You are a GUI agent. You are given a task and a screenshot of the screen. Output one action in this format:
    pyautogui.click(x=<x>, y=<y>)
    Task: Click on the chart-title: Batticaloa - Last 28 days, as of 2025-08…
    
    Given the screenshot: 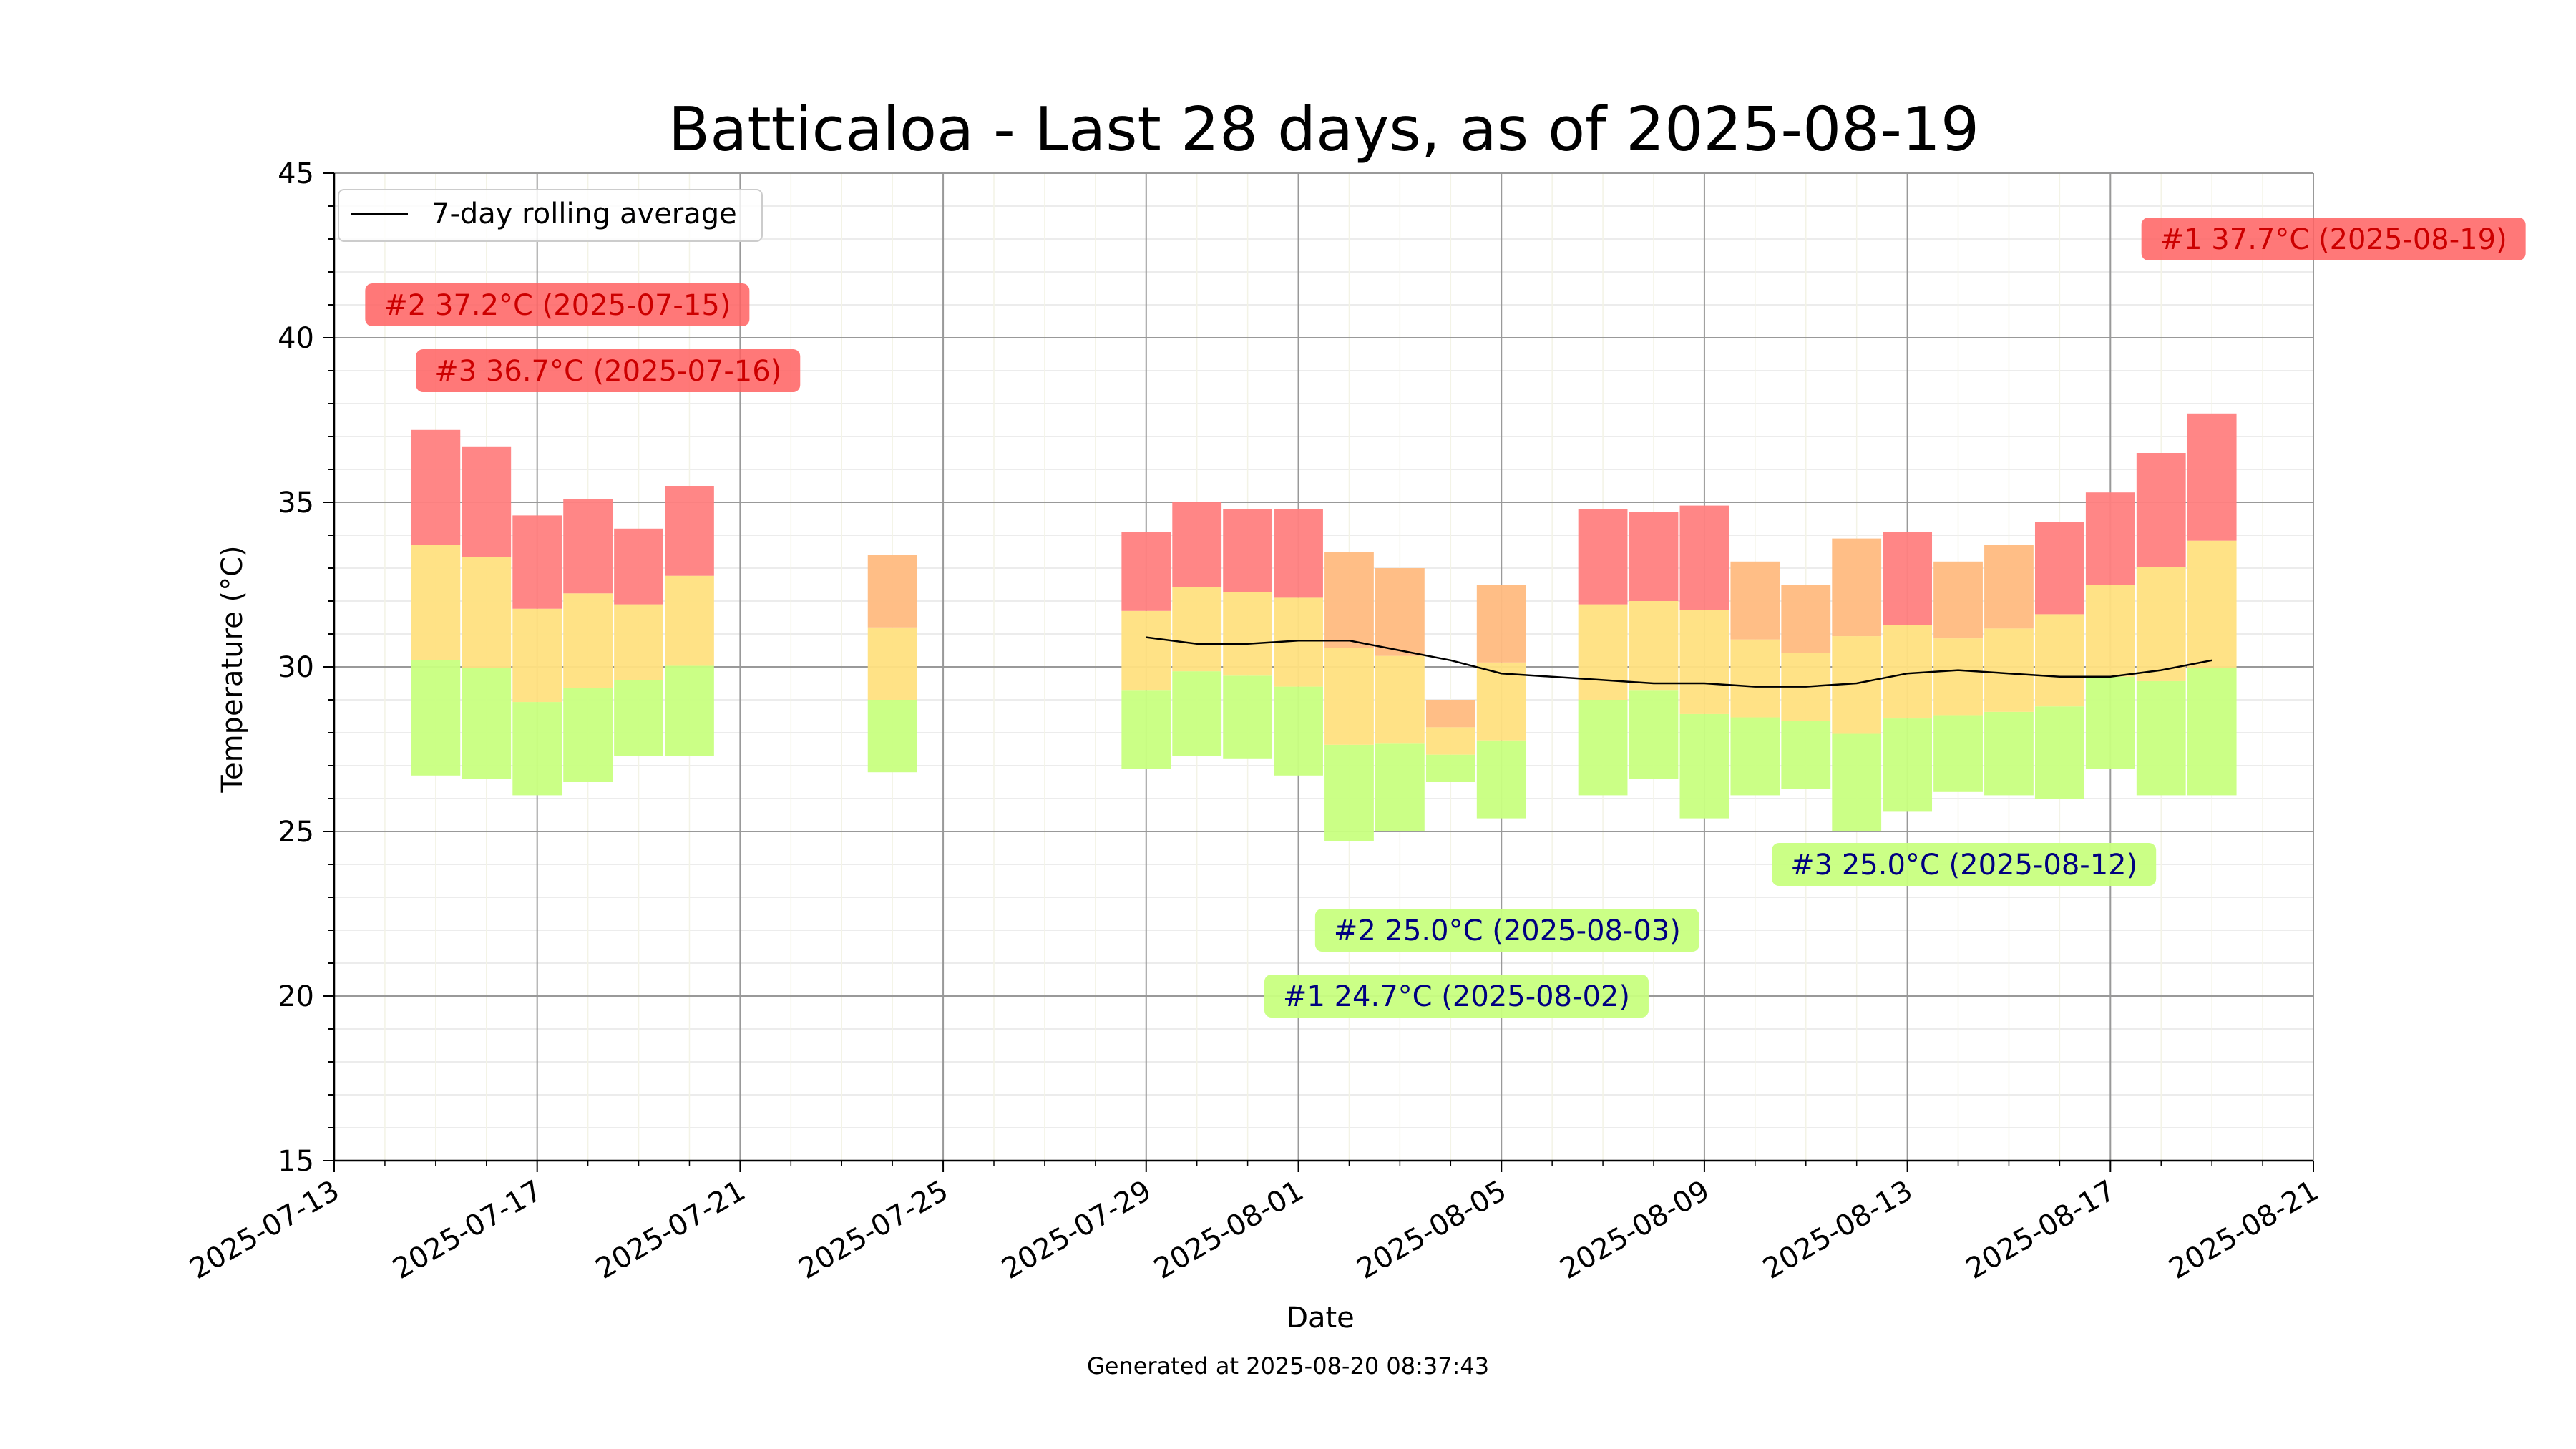 What is the action you would take?
    pyautogui.click(x=1323, y=129)
    